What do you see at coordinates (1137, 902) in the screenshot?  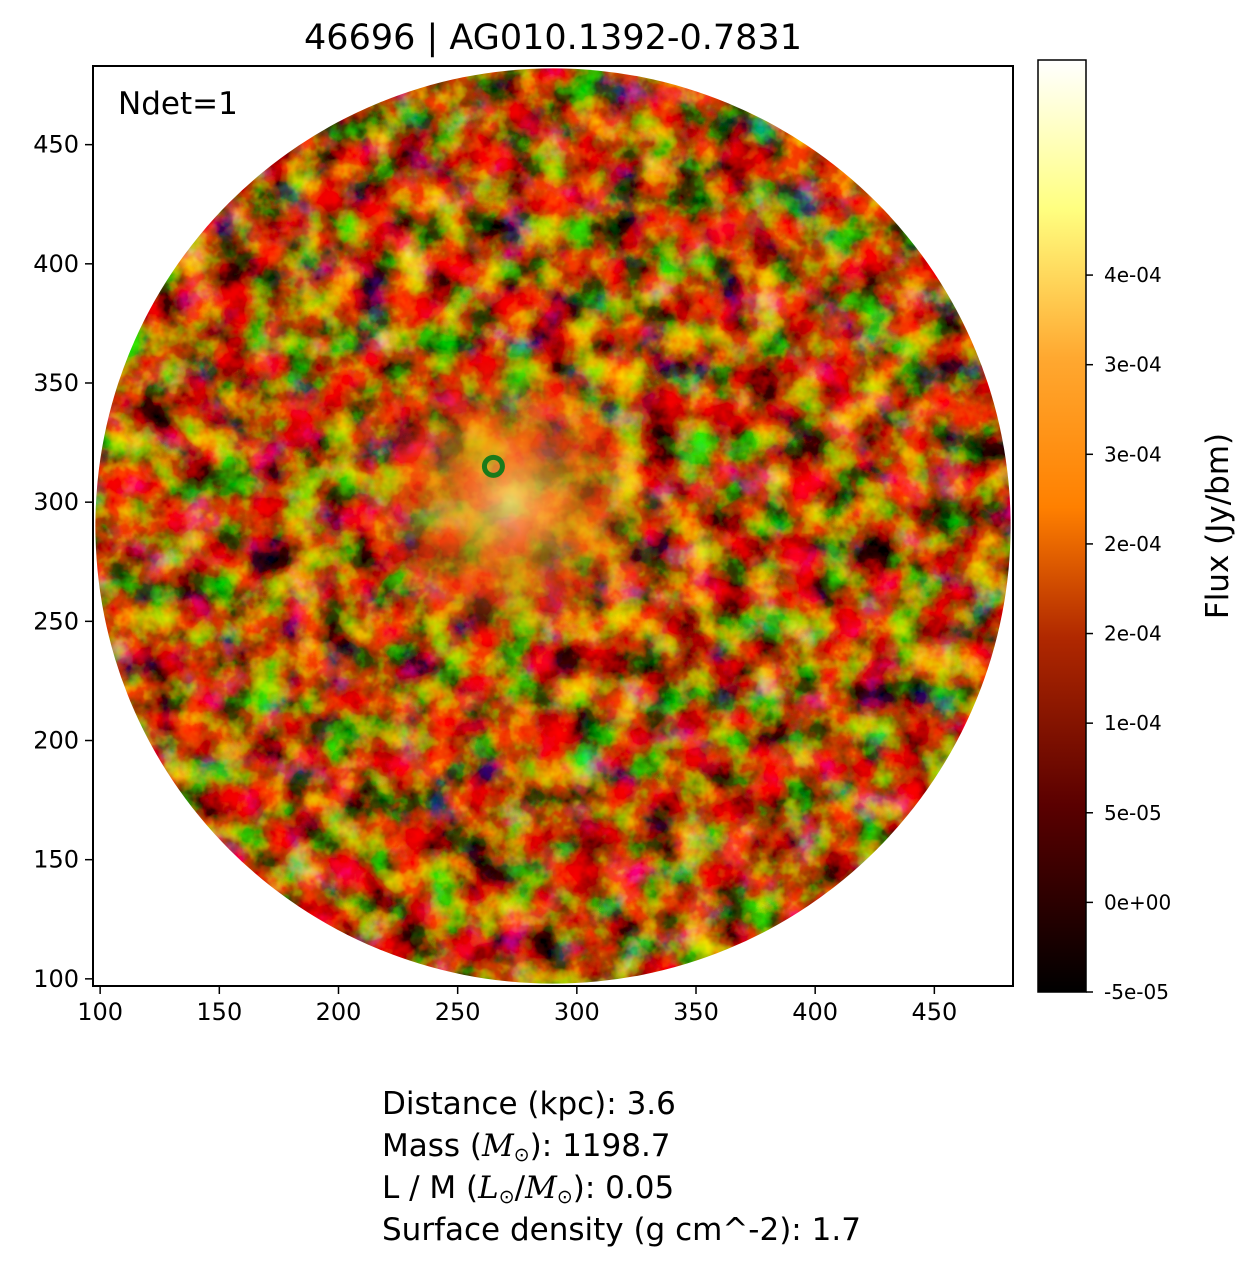 I see `colorbar-tick-label: 0e+00` at bounding box center [1137, 902].